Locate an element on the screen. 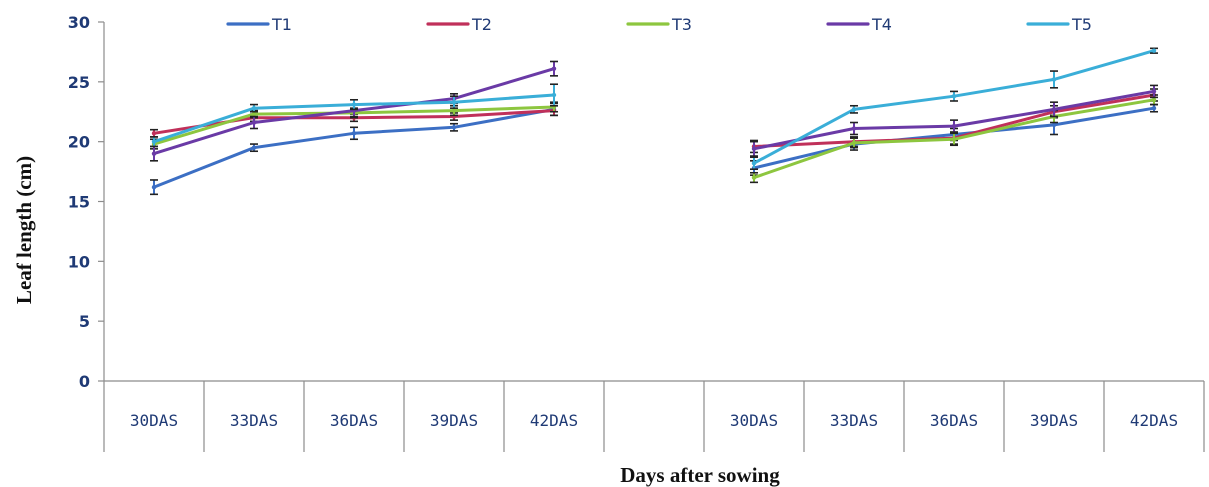  y-tick-label: 0 is located at coordinates (84, 381).